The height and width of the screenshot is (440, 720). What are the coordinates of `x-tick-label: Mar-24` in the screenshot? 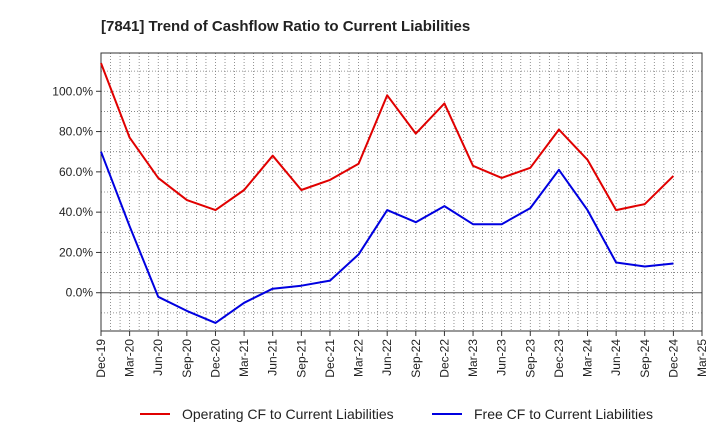 It's located at (588, 358).